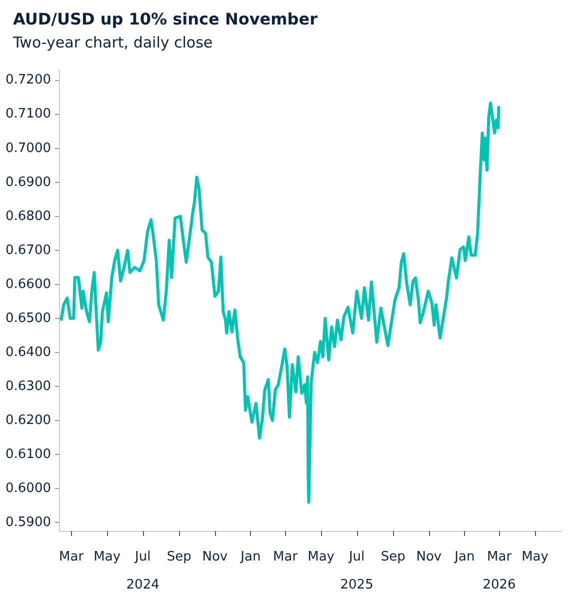 Image resolution: width=578 pixels, height=613 pixels. What do you see at coordinates (143, 571) in the screenshot?
I see `x-tick-label: Jul 2024` at bounding box center [143, 571].